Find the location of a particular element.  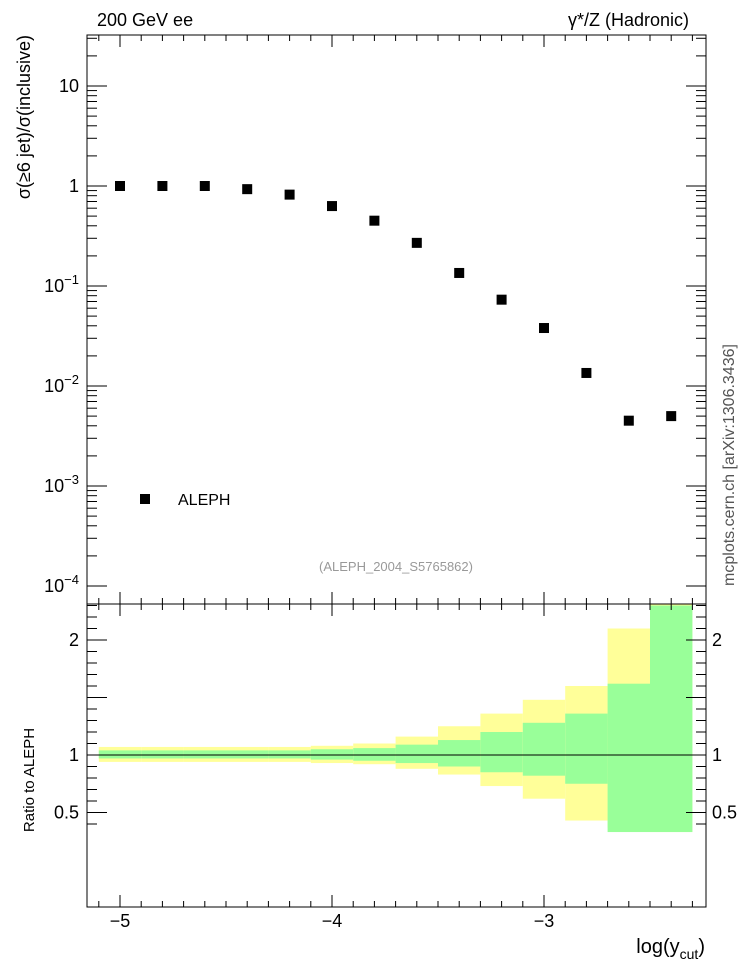

svg-text: log(ycut) is located at coordinates (670, 949).